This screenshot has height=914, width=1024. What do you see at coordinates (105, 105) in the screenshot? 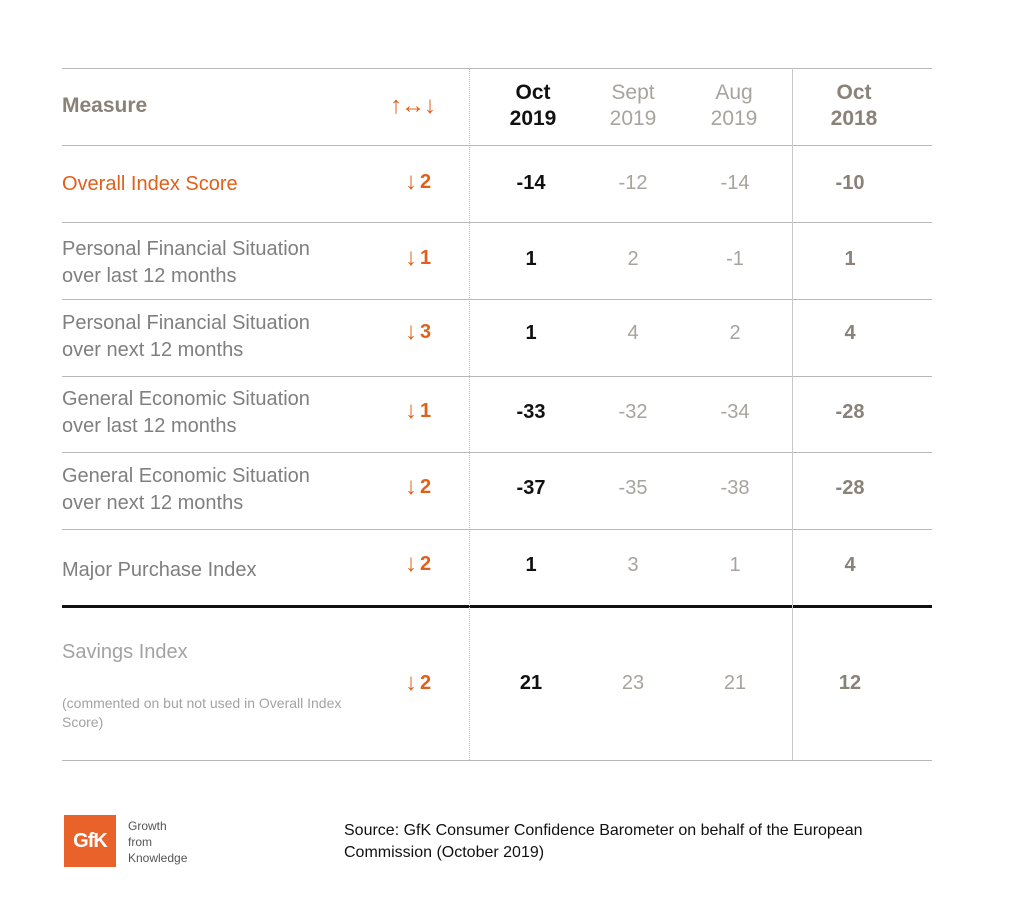
I see `measure-header: Measure` at bounding box center [105, 105].